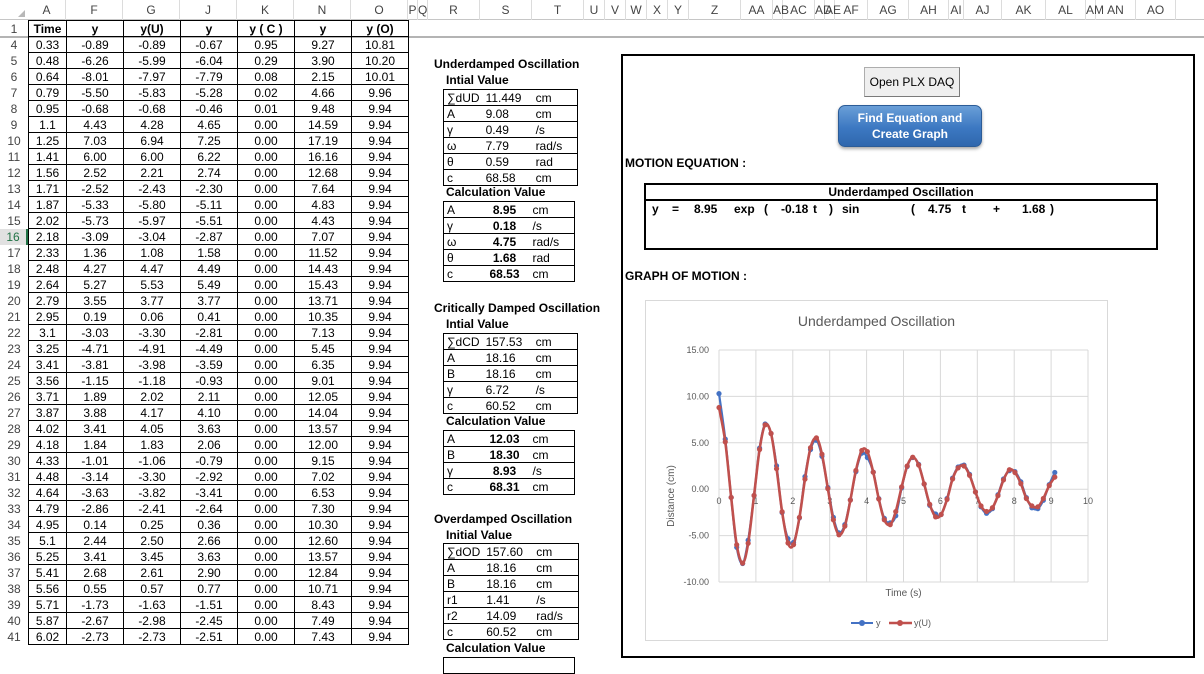  What do you see at coordinates (507, 113) in the screenshot?
I see `param-value: 9.08` at bounding box center [507, 113].